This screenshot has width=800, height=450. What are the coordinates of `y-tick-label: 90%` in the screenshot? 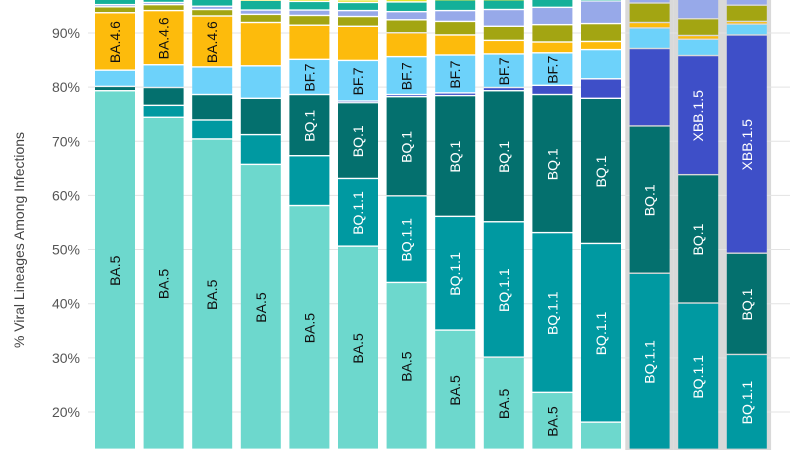 It's located at (66, 33).